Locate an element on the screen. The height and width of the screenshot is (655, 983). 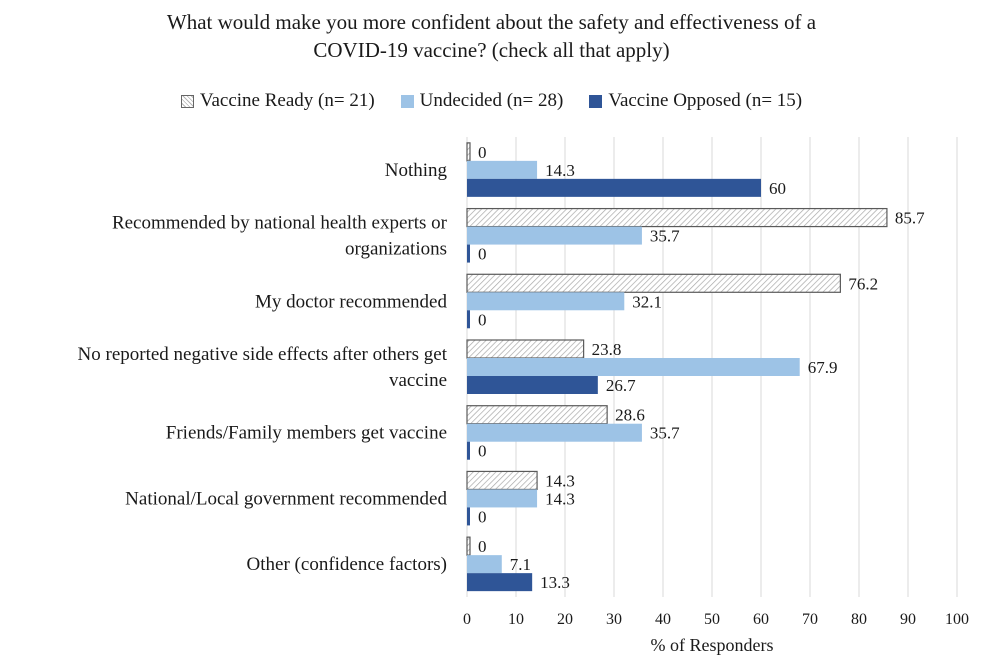
bar-vaccine-opposed-my-doctor-recommended is located at coordinates (468, 319).